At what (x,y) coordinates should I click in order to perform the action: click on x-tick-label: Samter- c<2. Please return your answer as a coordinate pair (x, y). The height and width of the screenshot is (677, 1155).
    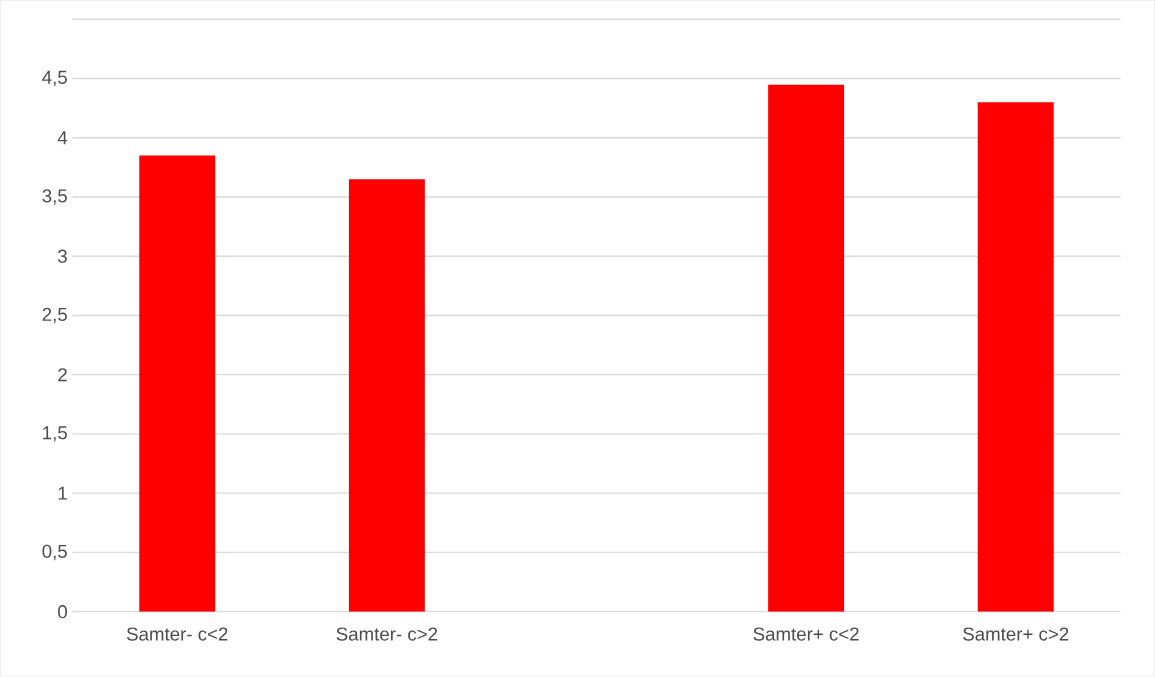
    Looking at the image, I should click on (177, 634).